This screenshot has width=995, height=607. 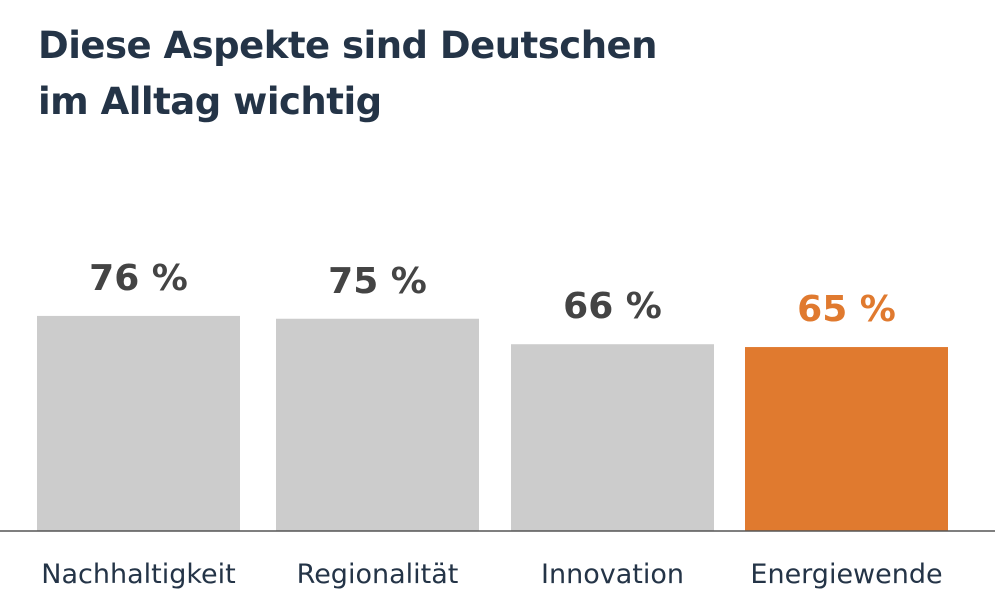 What do you see at coordinates (612, 306) in the screenshot?
I see `value-label-innovation: 66 %` at bounding box center [612, 306].